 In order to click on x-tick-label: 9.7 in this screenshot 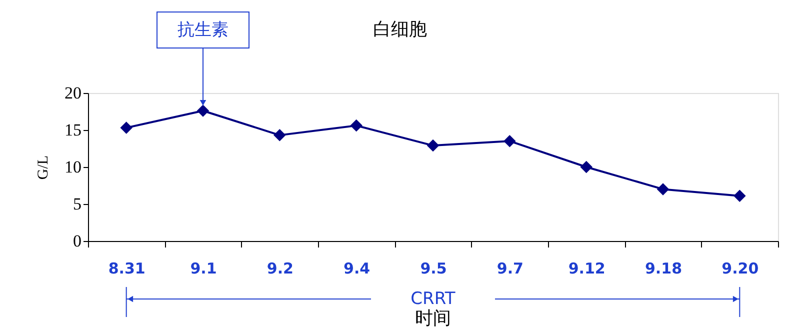, I will do `click(510, 269)`.